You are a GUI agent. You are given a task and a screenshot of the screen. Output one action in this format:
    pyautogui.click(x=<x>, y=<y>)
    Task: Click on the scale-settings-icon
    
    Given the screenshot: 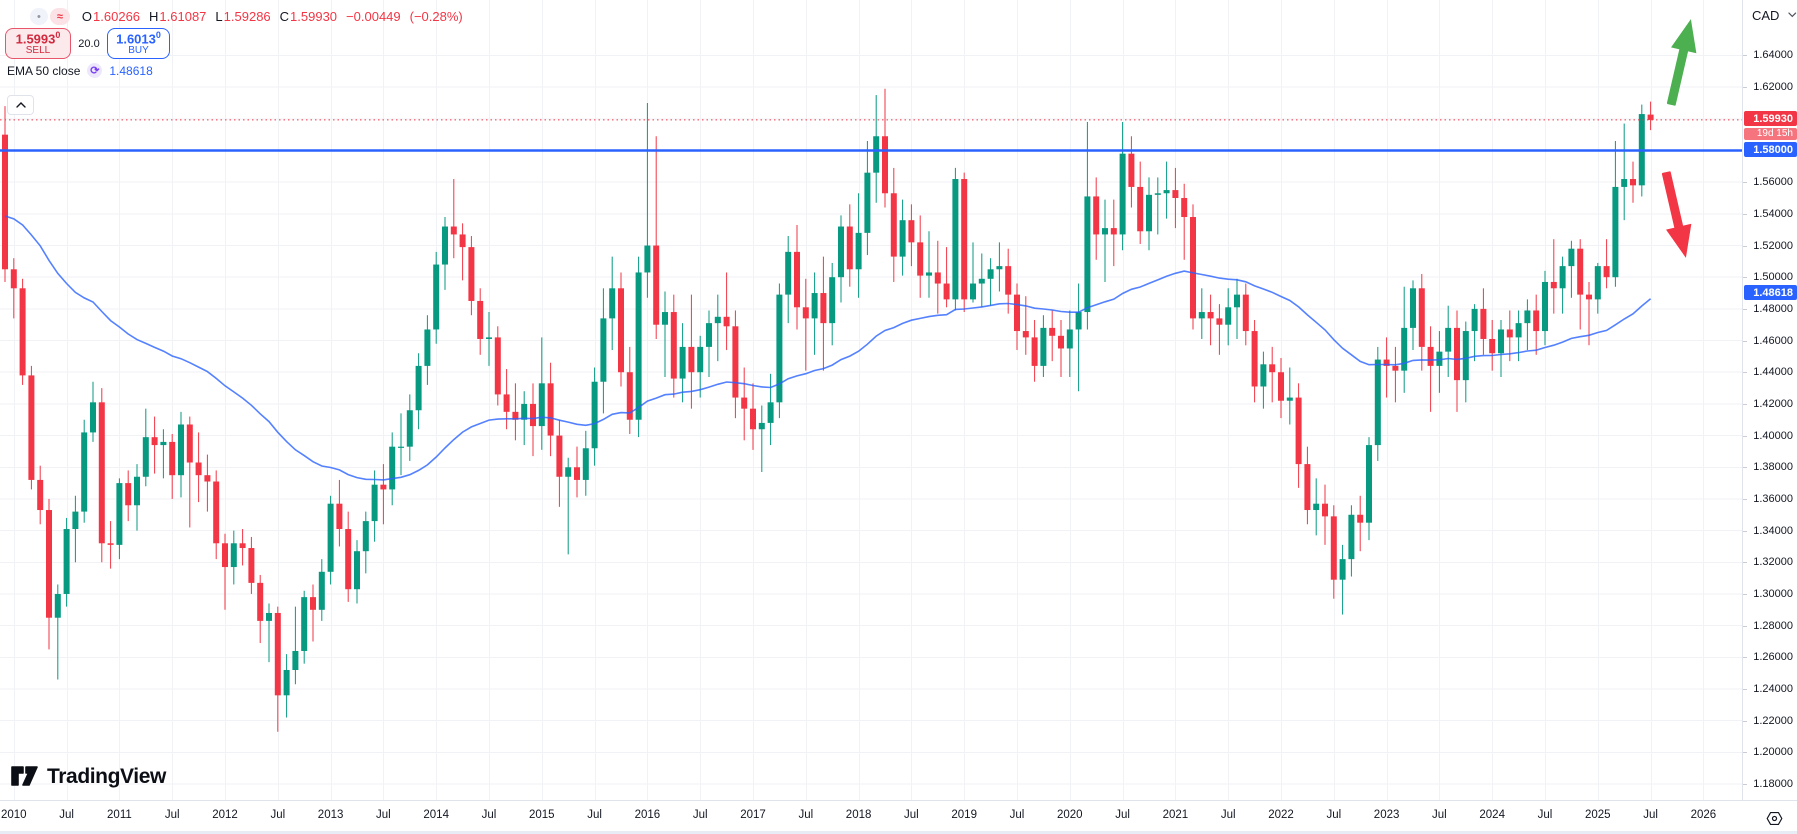 What is the action you would take?
    pyautogui.click(x=1774, y=818)
    